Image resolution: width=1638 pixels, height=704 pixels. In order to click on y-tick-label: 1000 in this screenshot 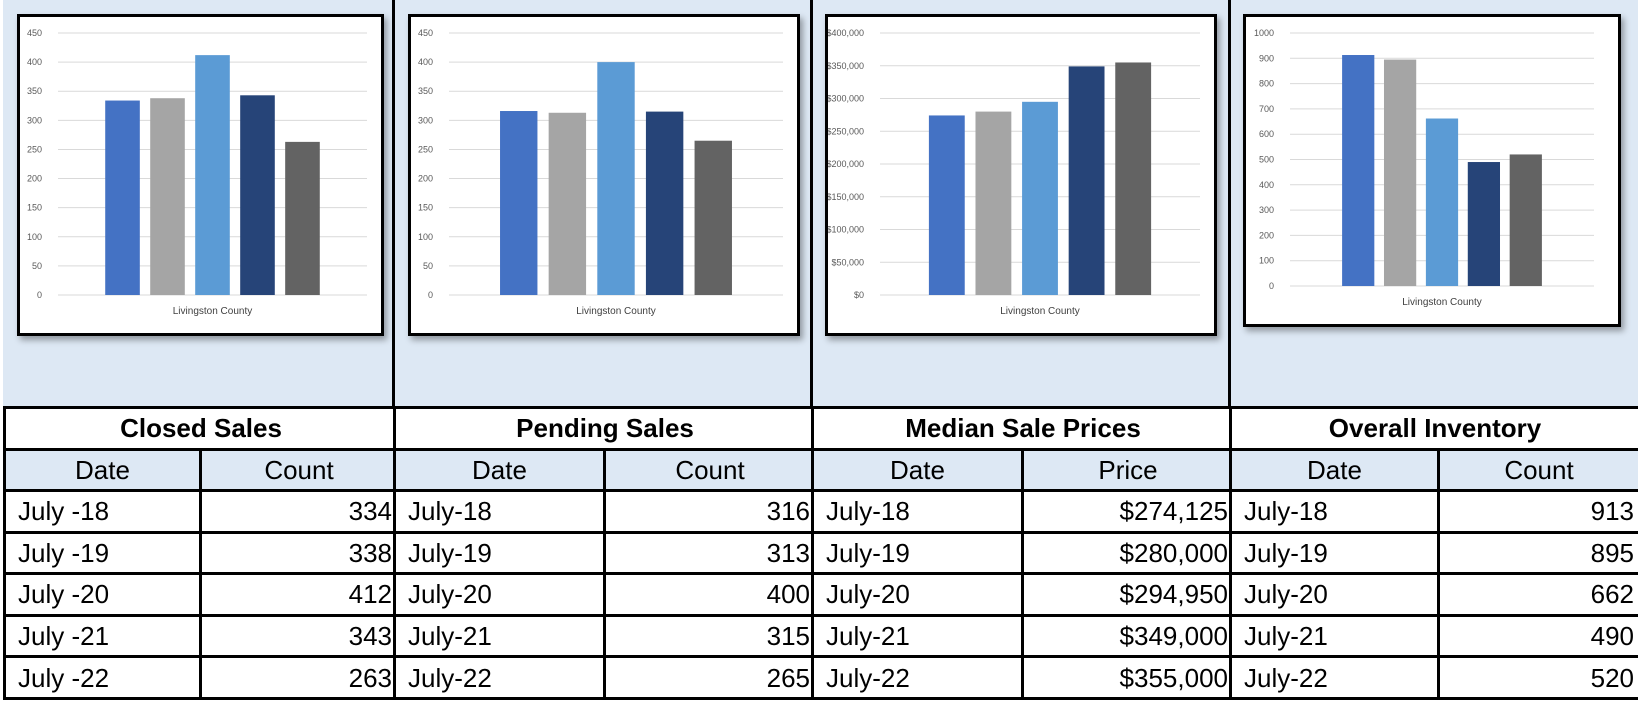, I will do `click(1264, 33)`.